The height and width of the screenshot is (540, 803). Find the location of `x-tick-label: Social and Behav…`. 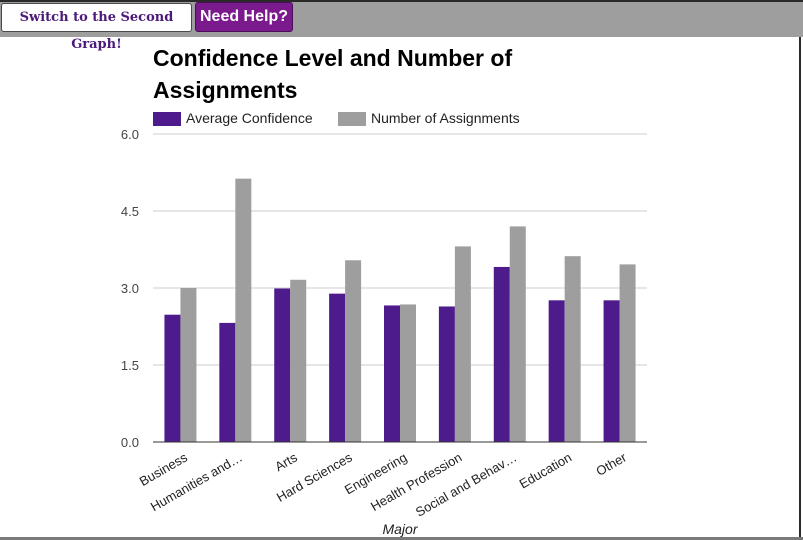

x-tick-label: Social and Behav… is located at coordinates (466, 485).